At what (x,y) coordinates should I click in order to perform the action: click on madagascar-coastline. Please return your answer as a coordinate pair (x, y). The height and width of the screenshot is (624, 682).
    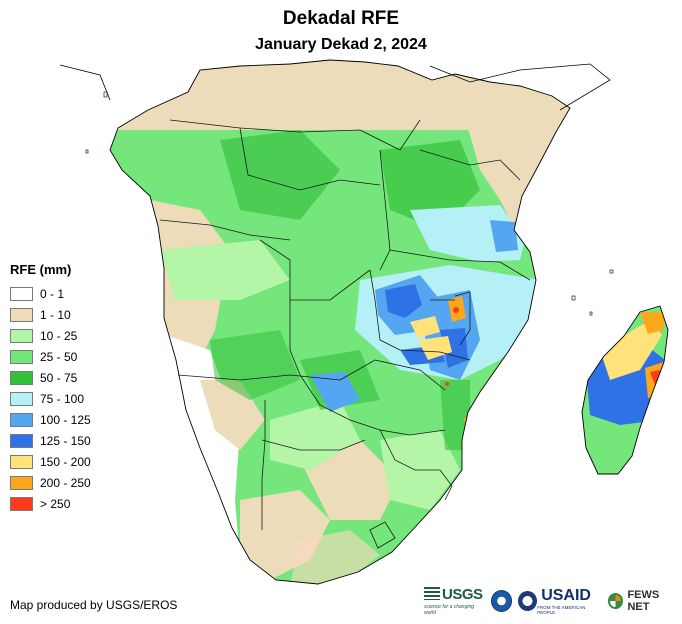
    Looking at the image, I should click on (625, 390).